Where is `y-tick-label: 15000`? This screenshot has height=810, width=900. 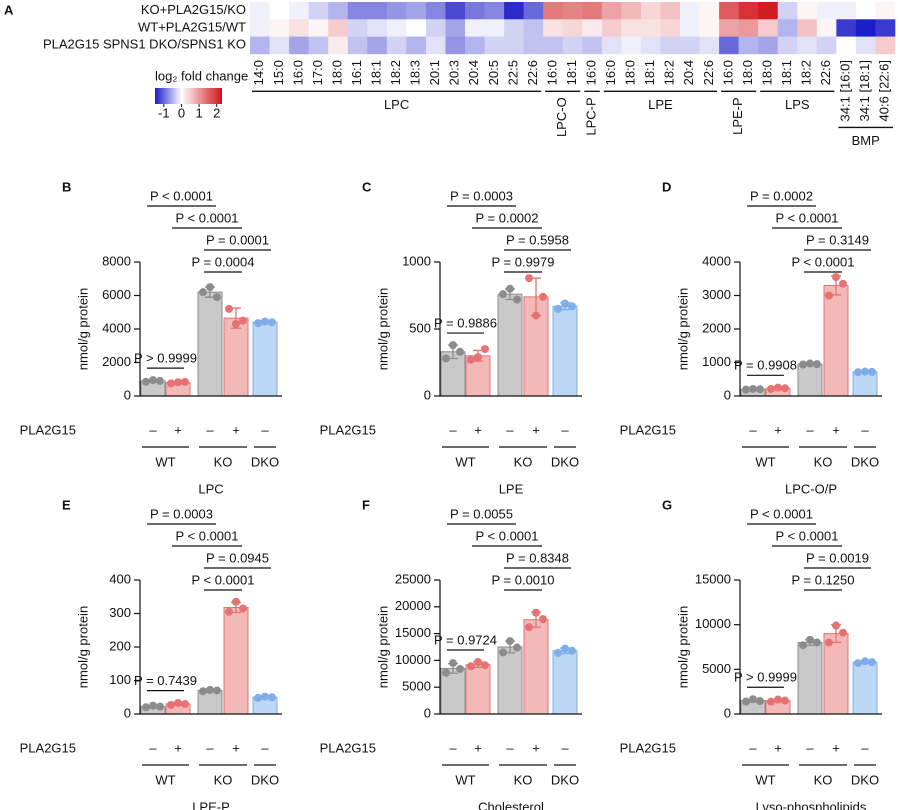 y-tick-label: 15000 is located at coordinates (413, 632).